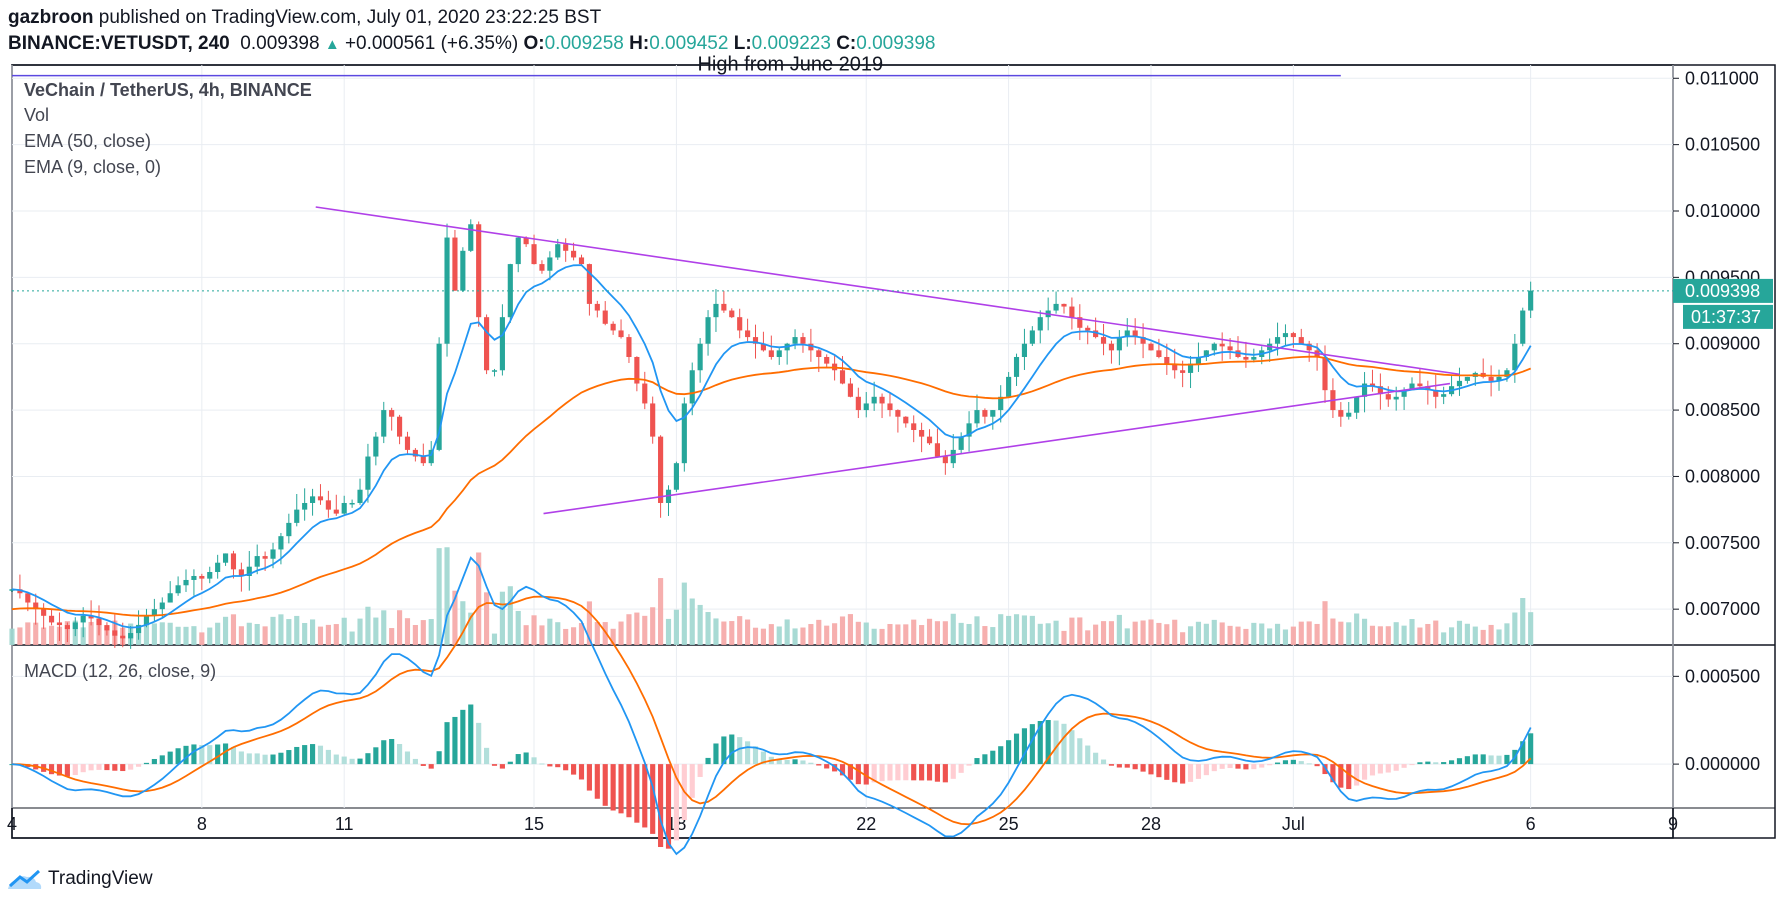 This screenshot has height=907, width=1783. Describe the element at coordinates (88, 141) in the screenshot. I see `legend-ema50: EMA (50, close)` at that location.